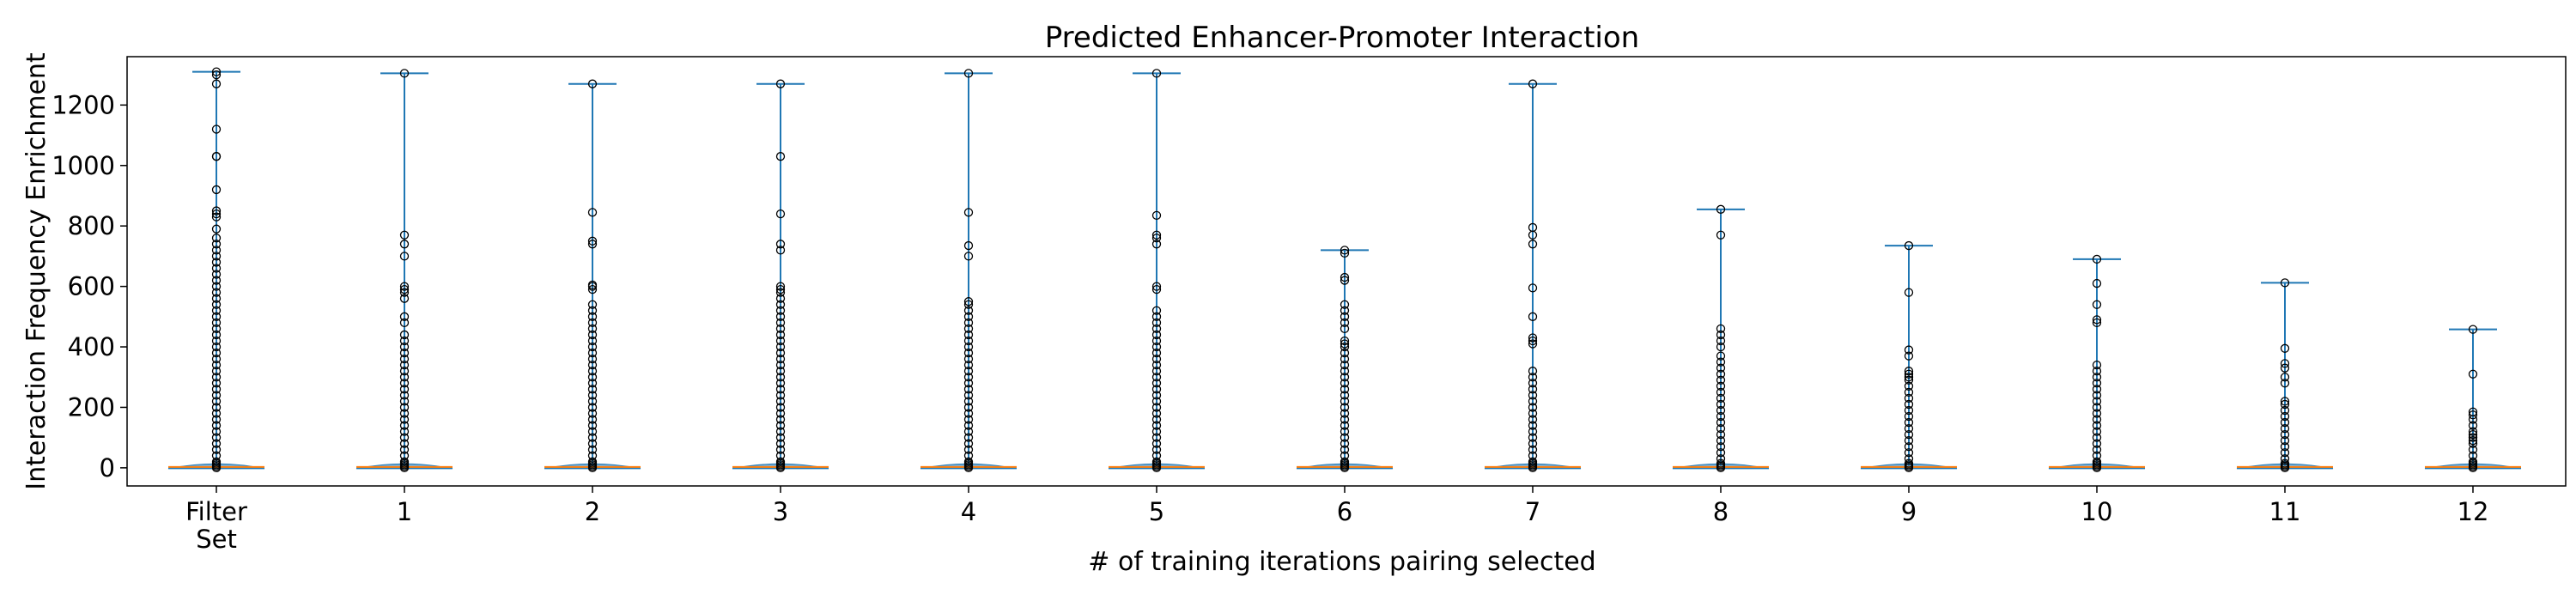 This screenshot has height=601, width=2576. I want to click on y-tick-label: 400, so click(91, 346).